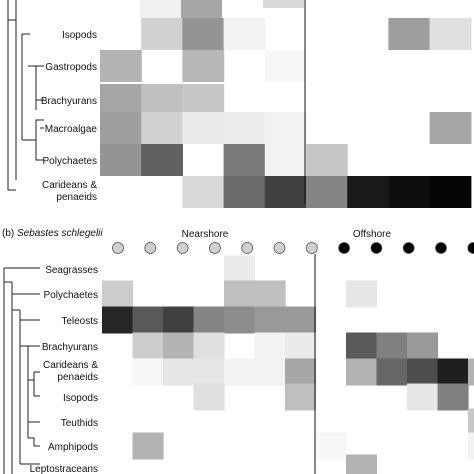 The image size is (474, 474). Describe the element at coordinates (71, 67) in the screenshot. I see `panel-a-row-label-gastropods: Gastropods` at that location.